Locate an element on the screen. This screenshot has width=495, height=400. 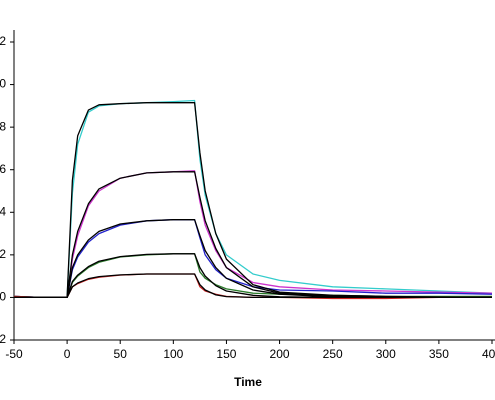
x-tick-label: 200 is located at coordinates (280, 354).